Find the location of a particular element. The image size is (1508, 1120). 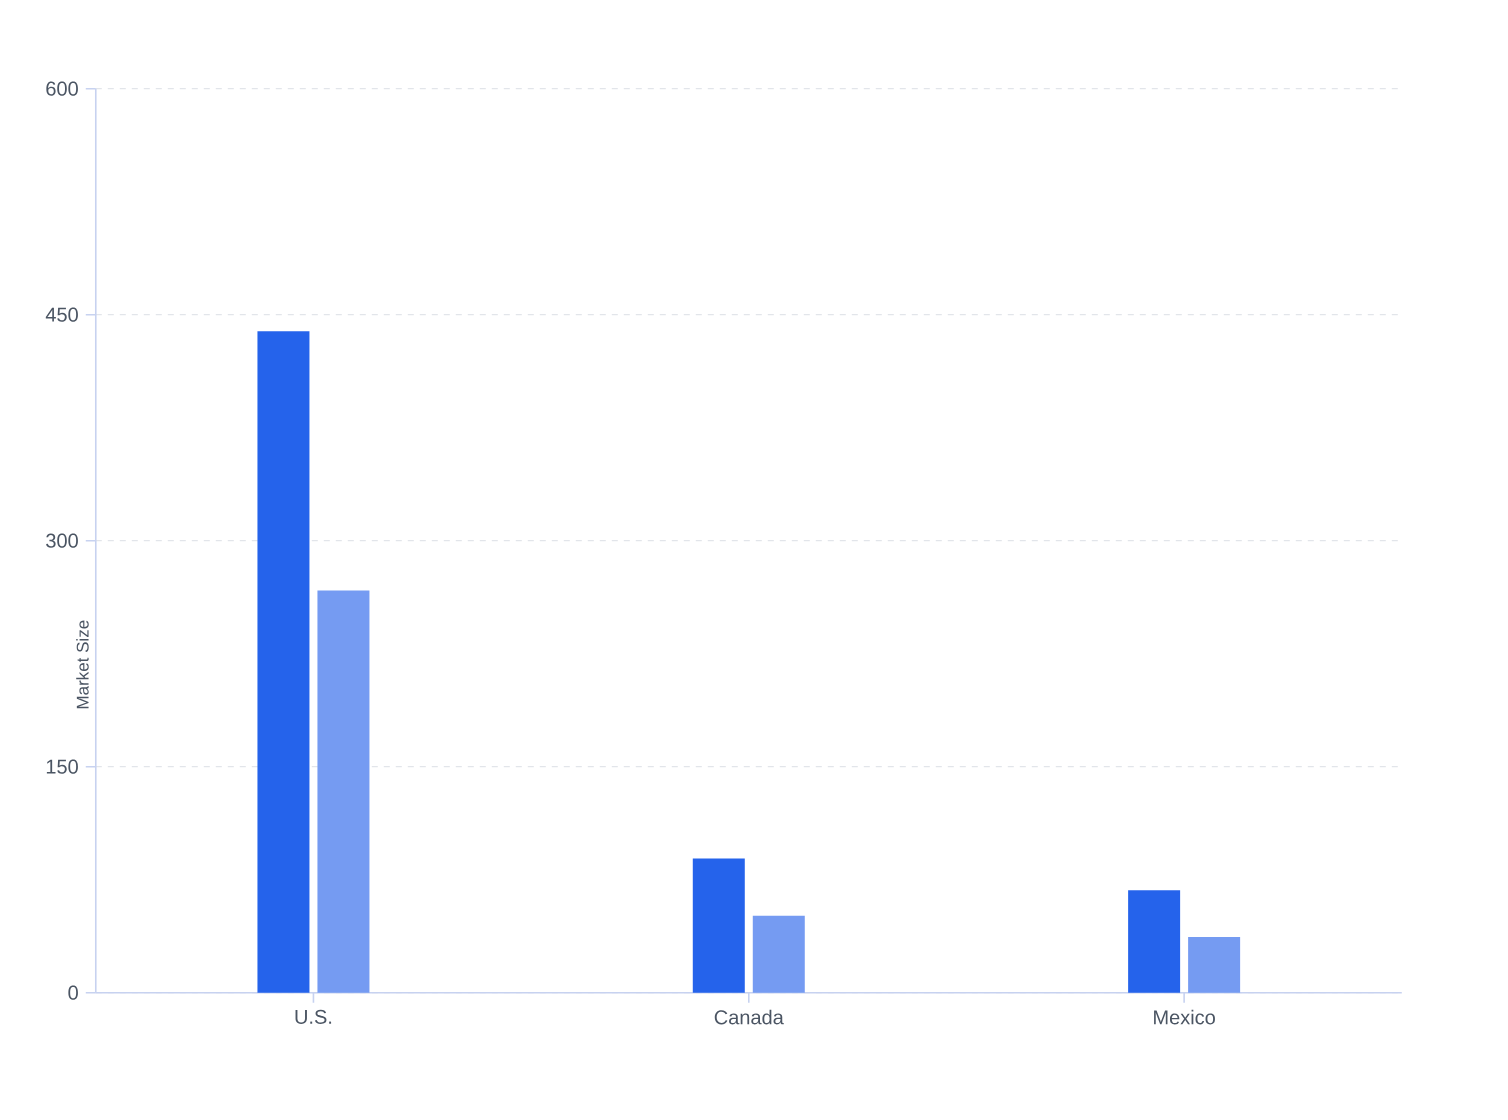

x-tick-label: Canada is located at coordinates (749, 1017).